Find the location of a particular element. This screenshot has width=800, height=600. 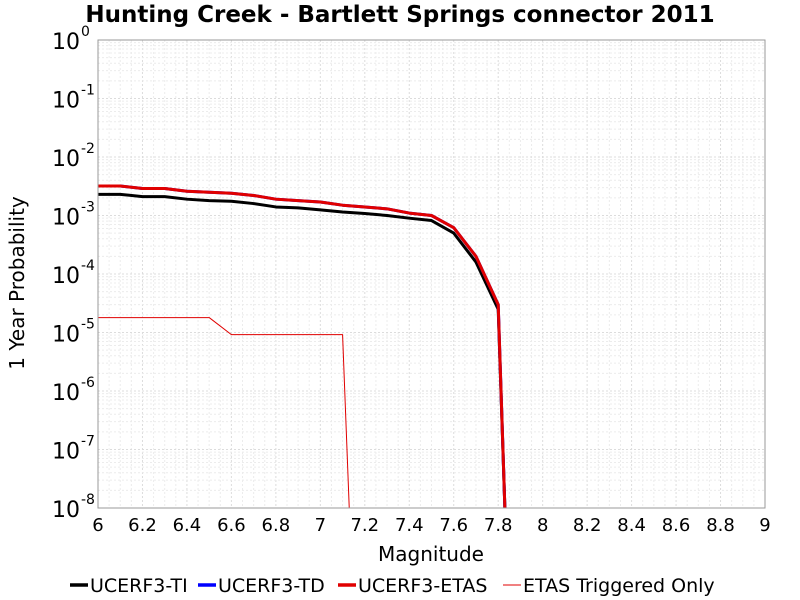

legend-item: UCERF3-TD is located at coordinates (261, 586).